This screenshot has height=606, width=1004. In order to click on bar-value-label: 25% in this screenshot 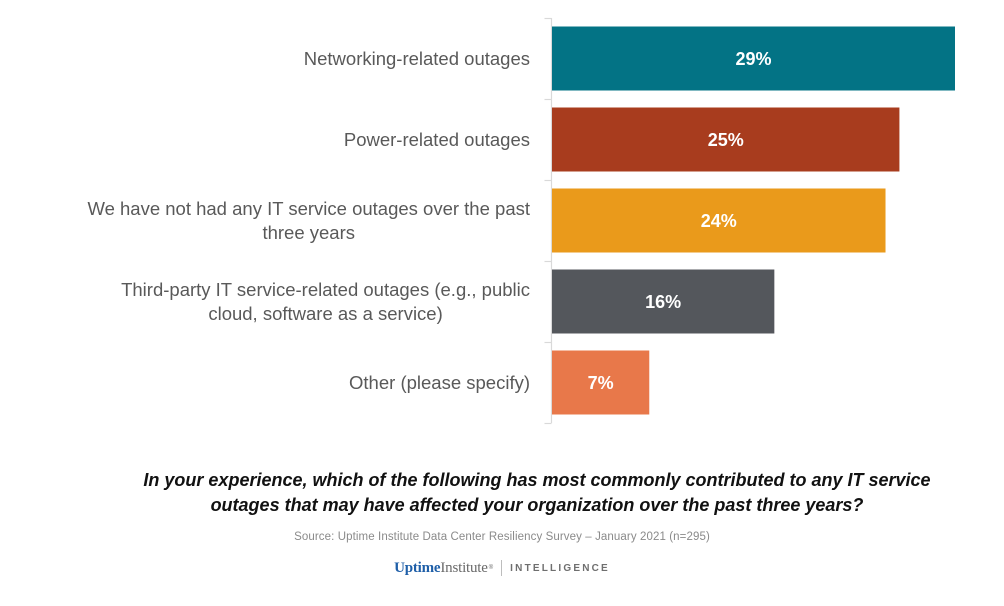, I will do `click(726, 140)`.